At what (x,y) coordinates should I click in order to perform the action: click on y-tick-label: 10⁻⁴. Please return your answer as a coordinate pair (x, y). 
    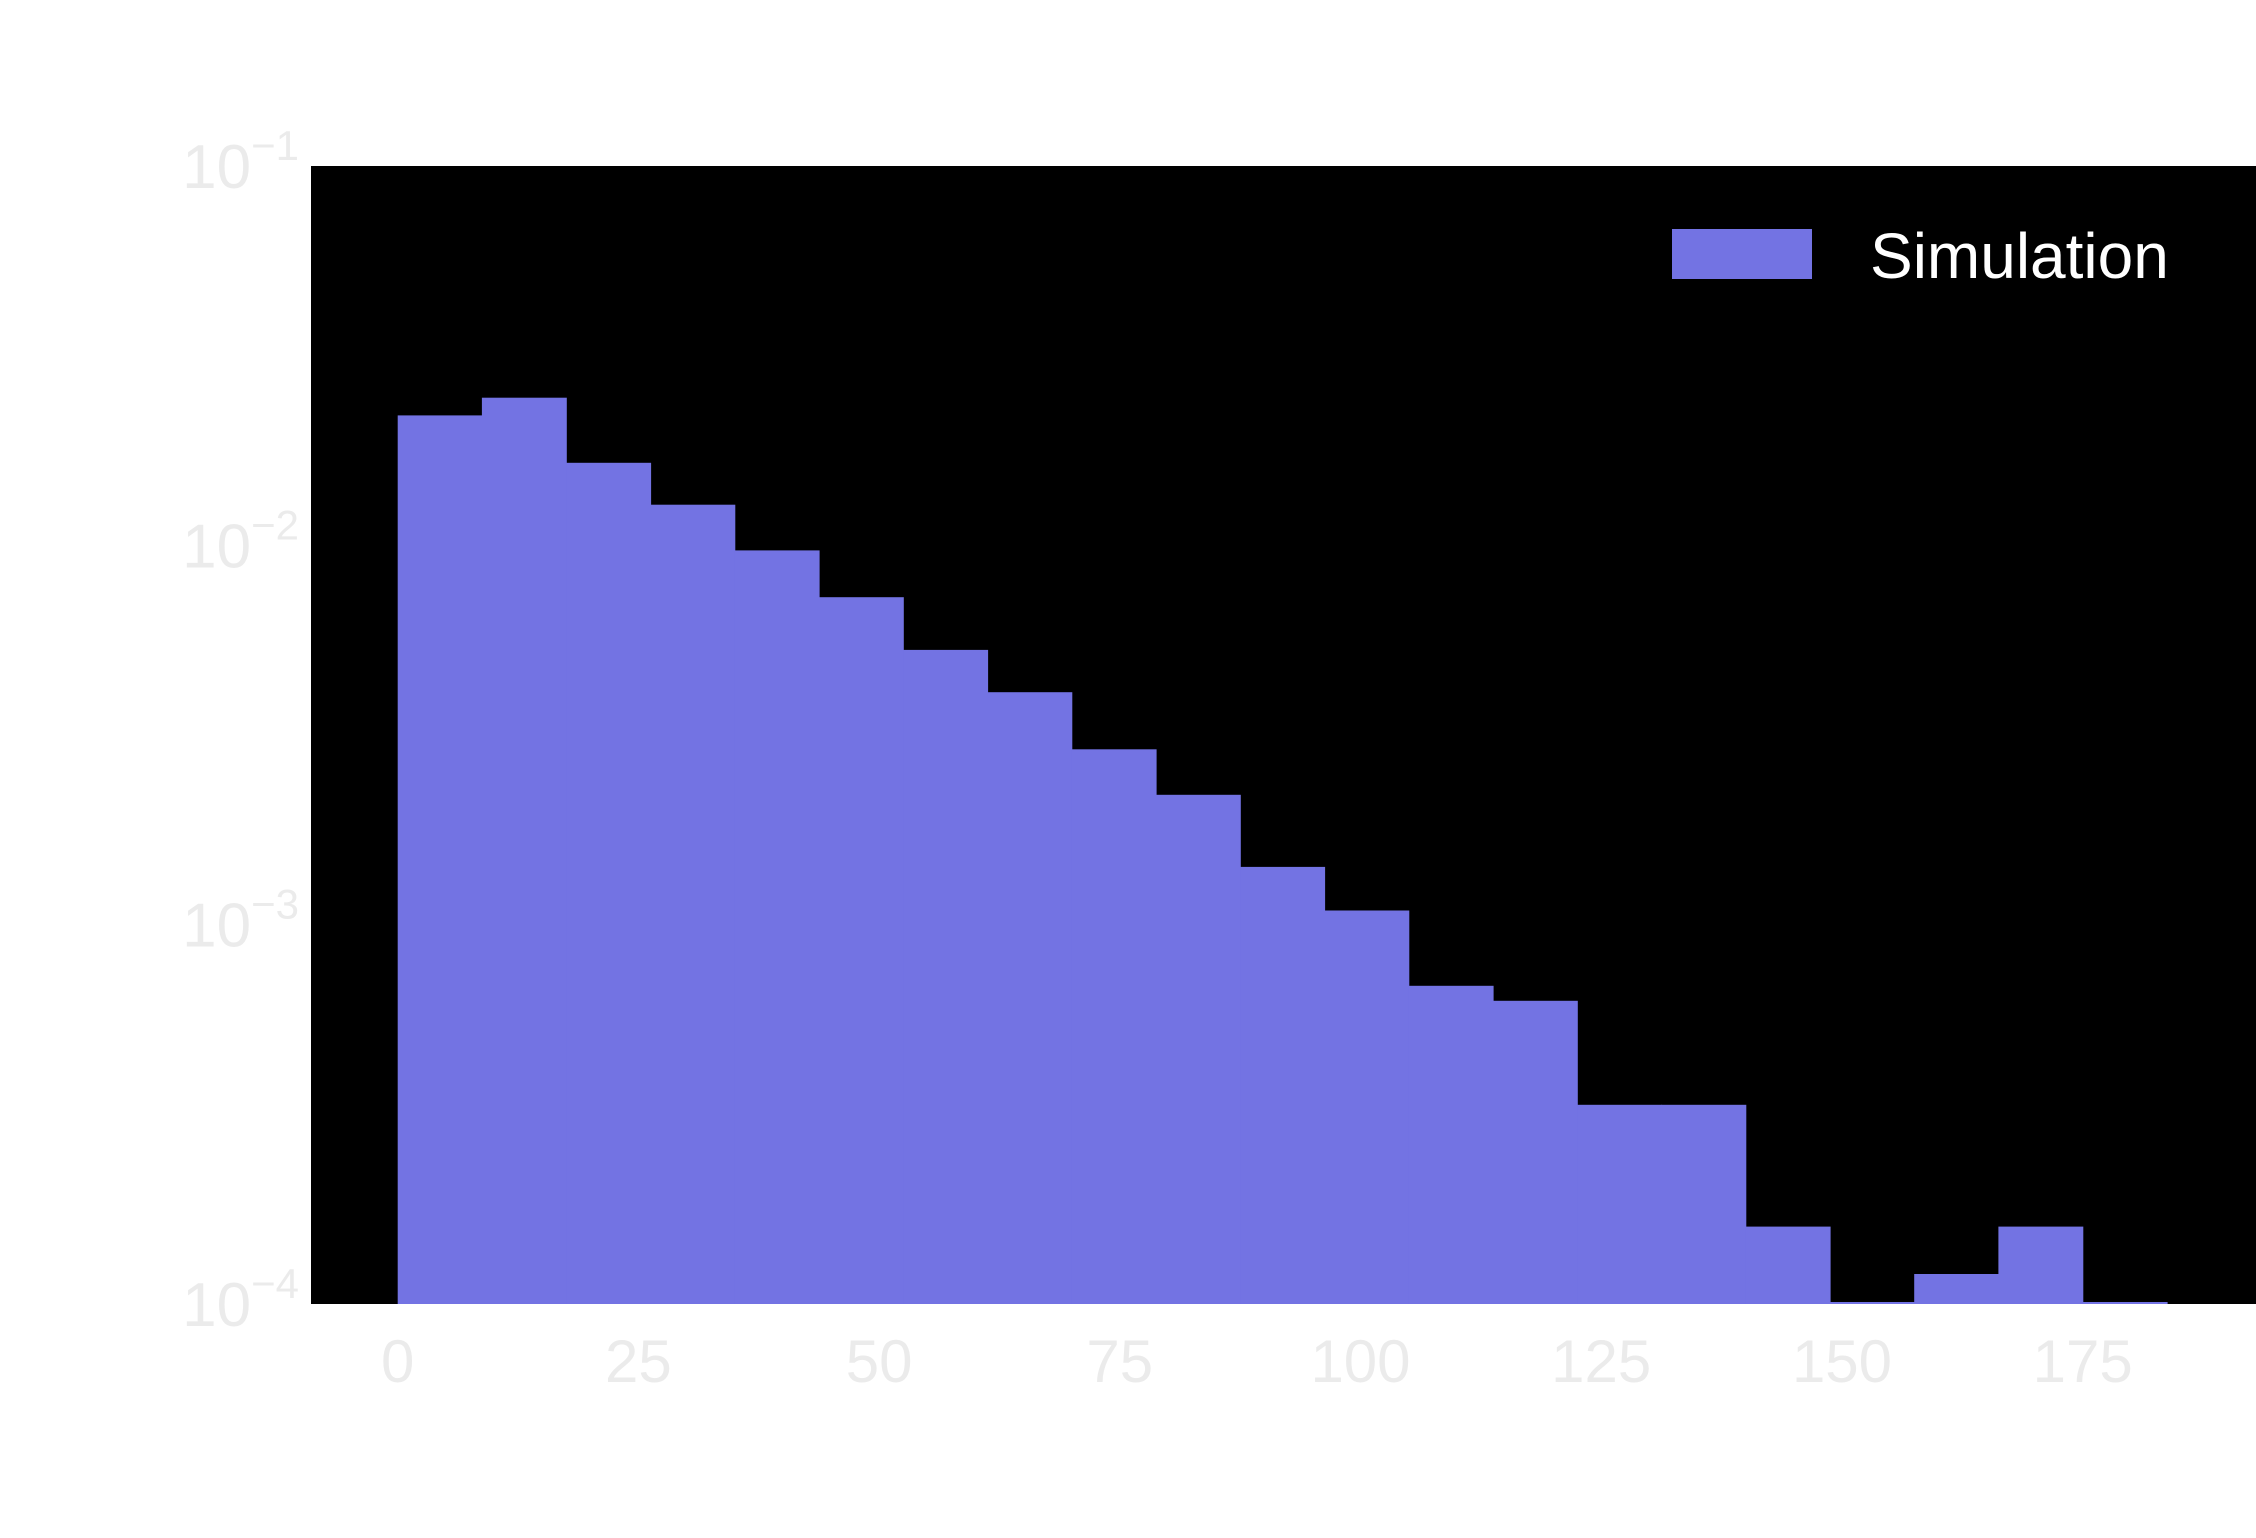
    Looking at the image, I should click on (240, 1300).